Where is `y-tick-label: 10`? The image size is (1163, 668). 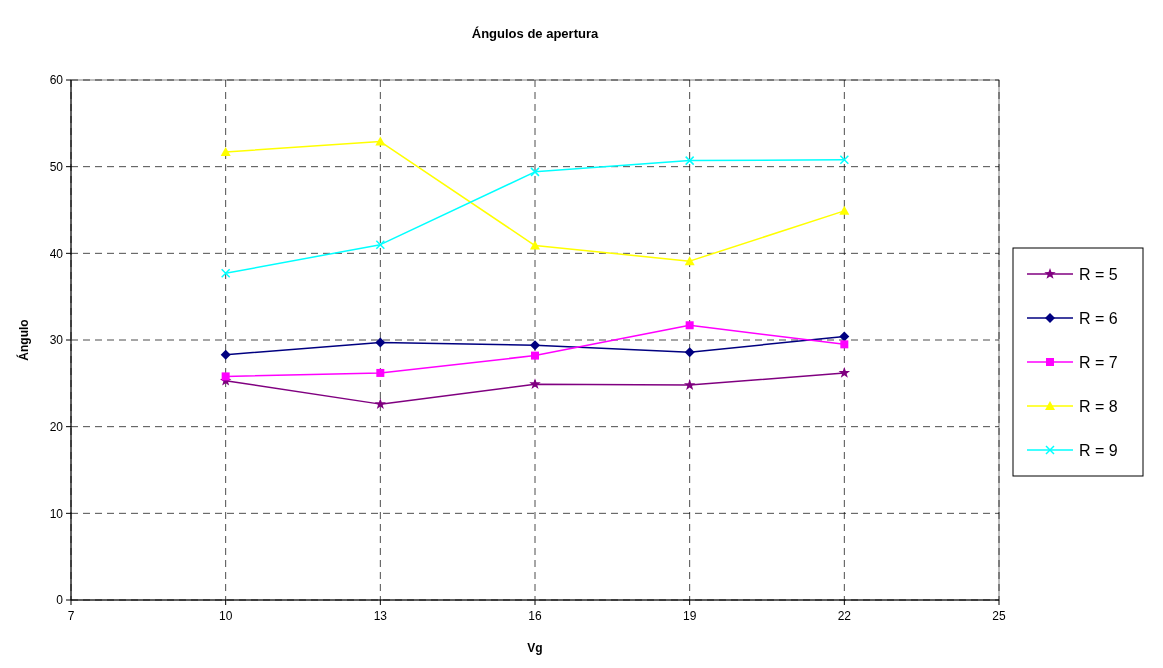 y-tick-label: 10 is located at coordinates (56, 513).